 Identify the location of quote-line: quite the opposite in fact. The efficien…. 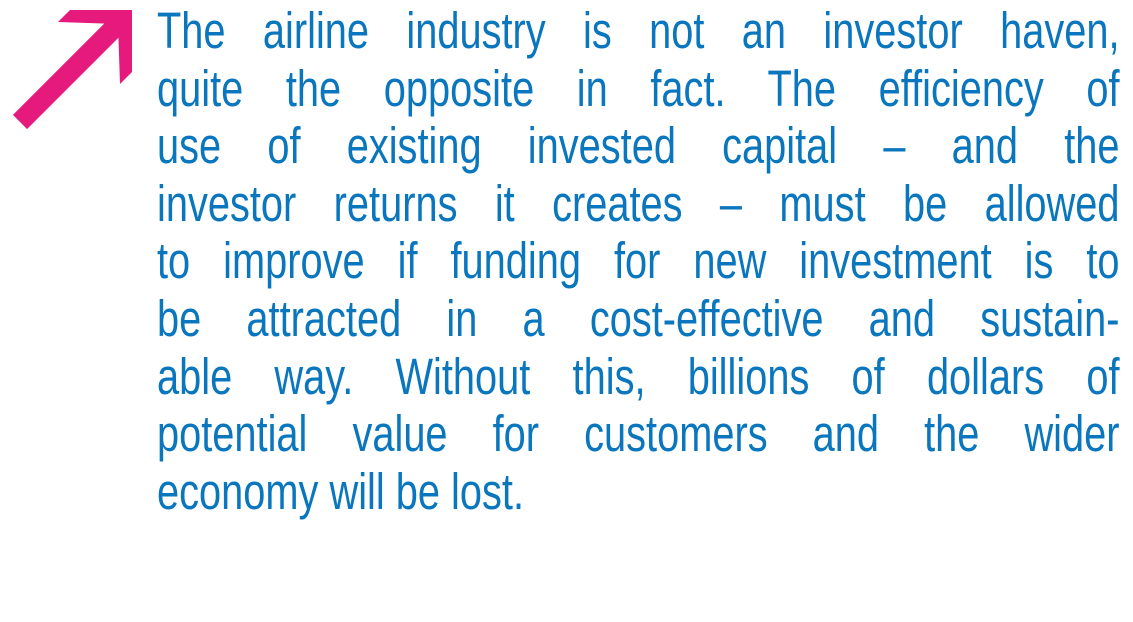
(638, 88).